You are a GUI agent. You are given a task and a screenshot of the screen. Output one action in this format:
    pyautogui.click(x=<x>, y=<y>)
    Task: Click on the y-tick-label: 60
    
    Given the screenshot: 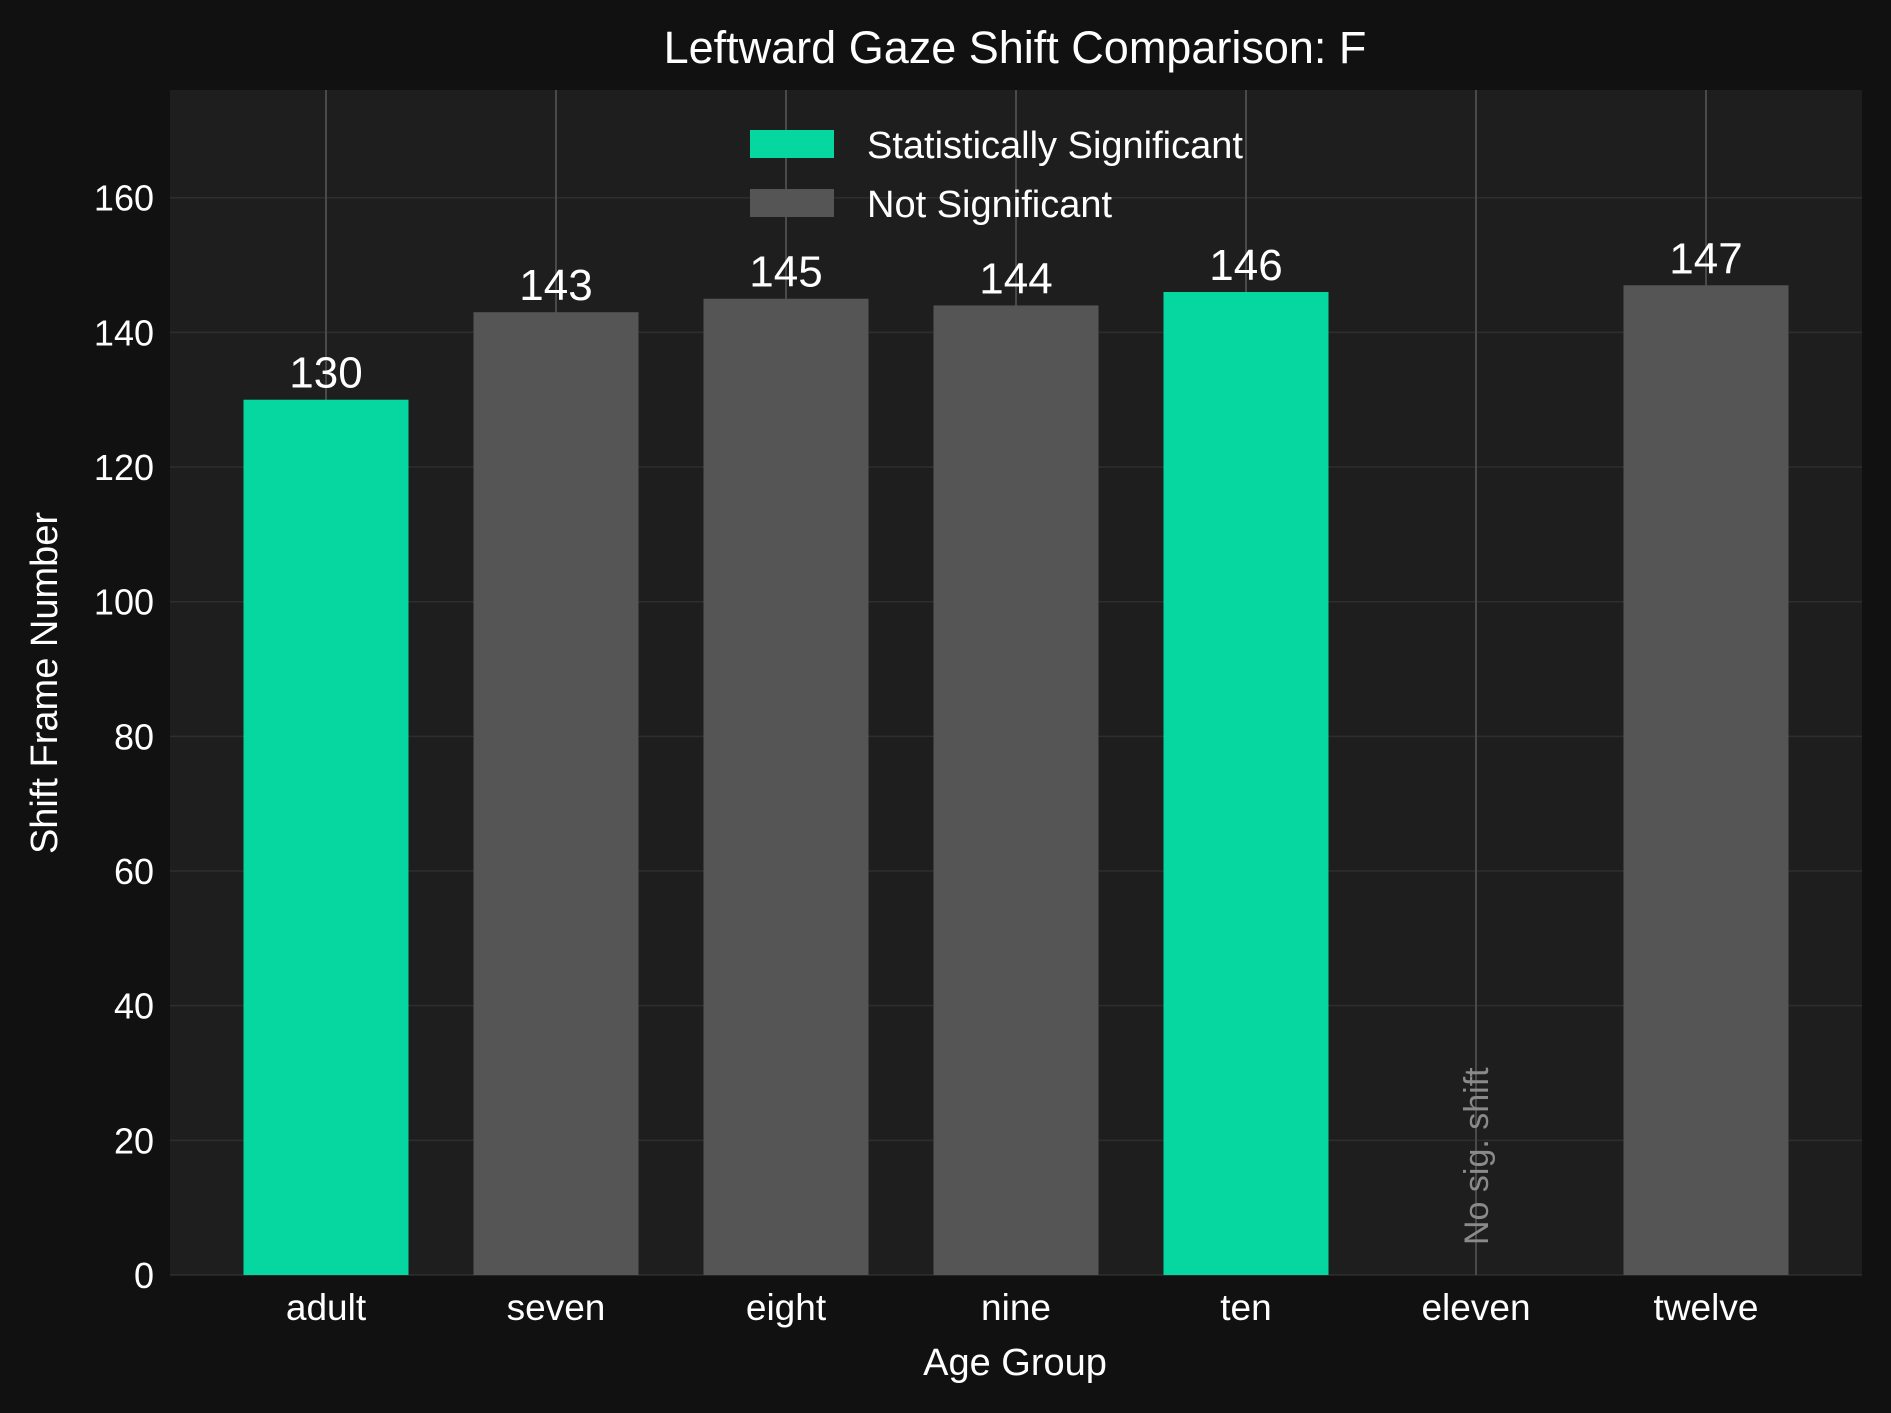 What is the action you would take?
    pyautogui.click(x=134, y=871)
    